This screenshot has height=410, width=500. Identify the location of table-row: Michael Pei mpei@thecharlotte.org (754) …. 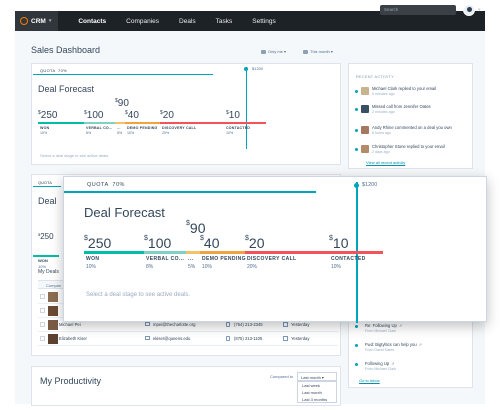
(188, 325).